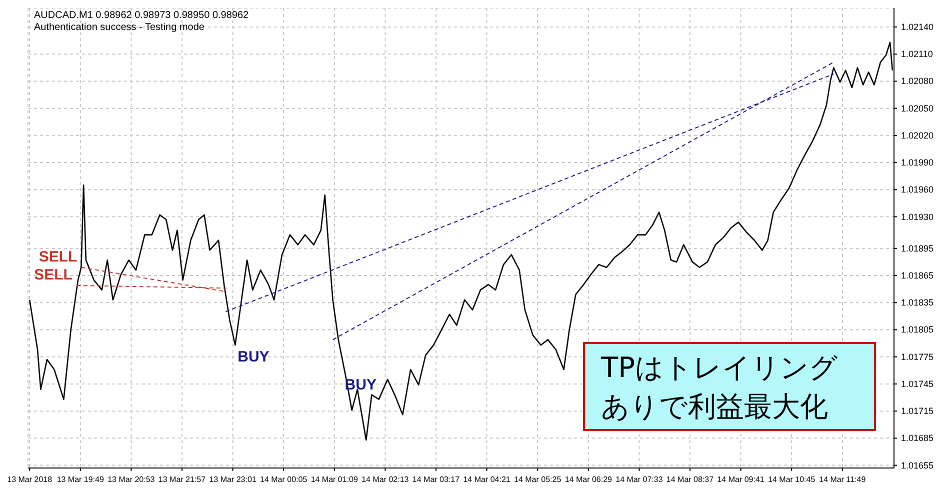 The height and width of the screenshot is (495, 946). Describe the element at coordinates (917, 189) in the screenshot. I see `y-tick-label: 1.01960` at that location.